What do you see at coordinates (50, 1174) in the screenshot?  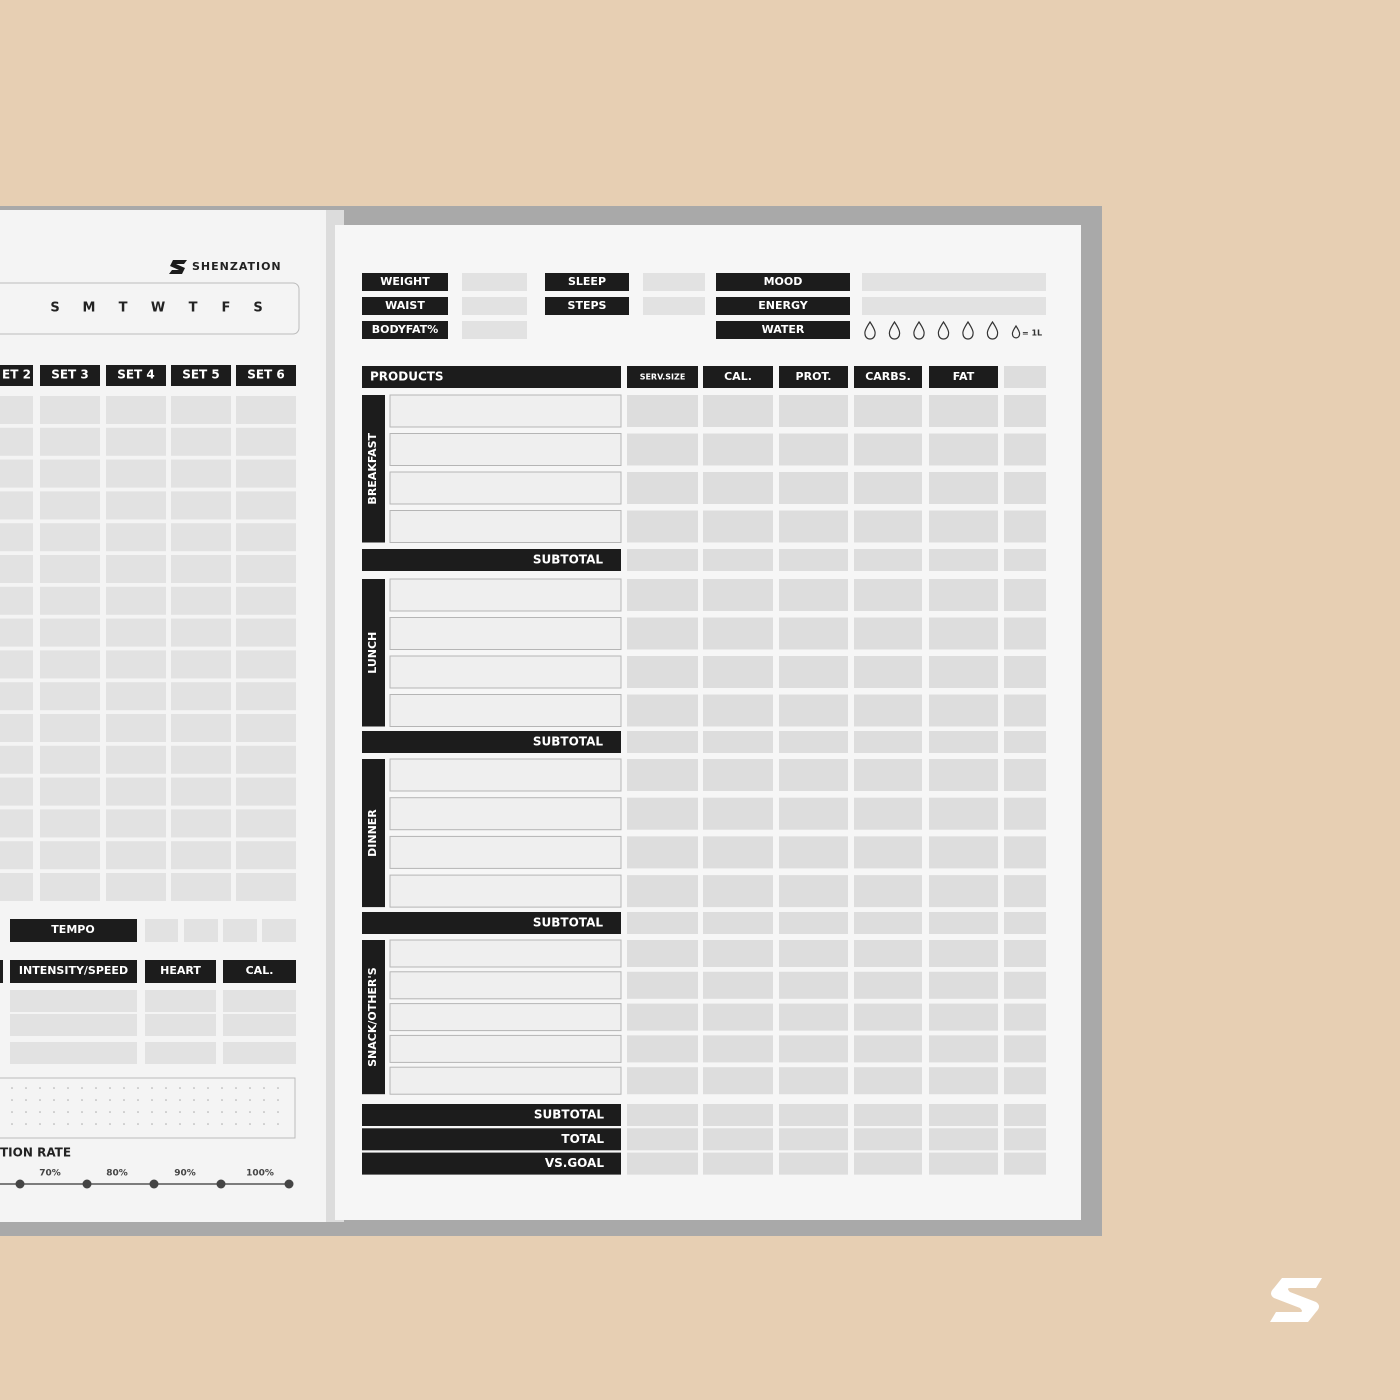 I see `rate-tick: 70%` at bounding box center [50, 1174].